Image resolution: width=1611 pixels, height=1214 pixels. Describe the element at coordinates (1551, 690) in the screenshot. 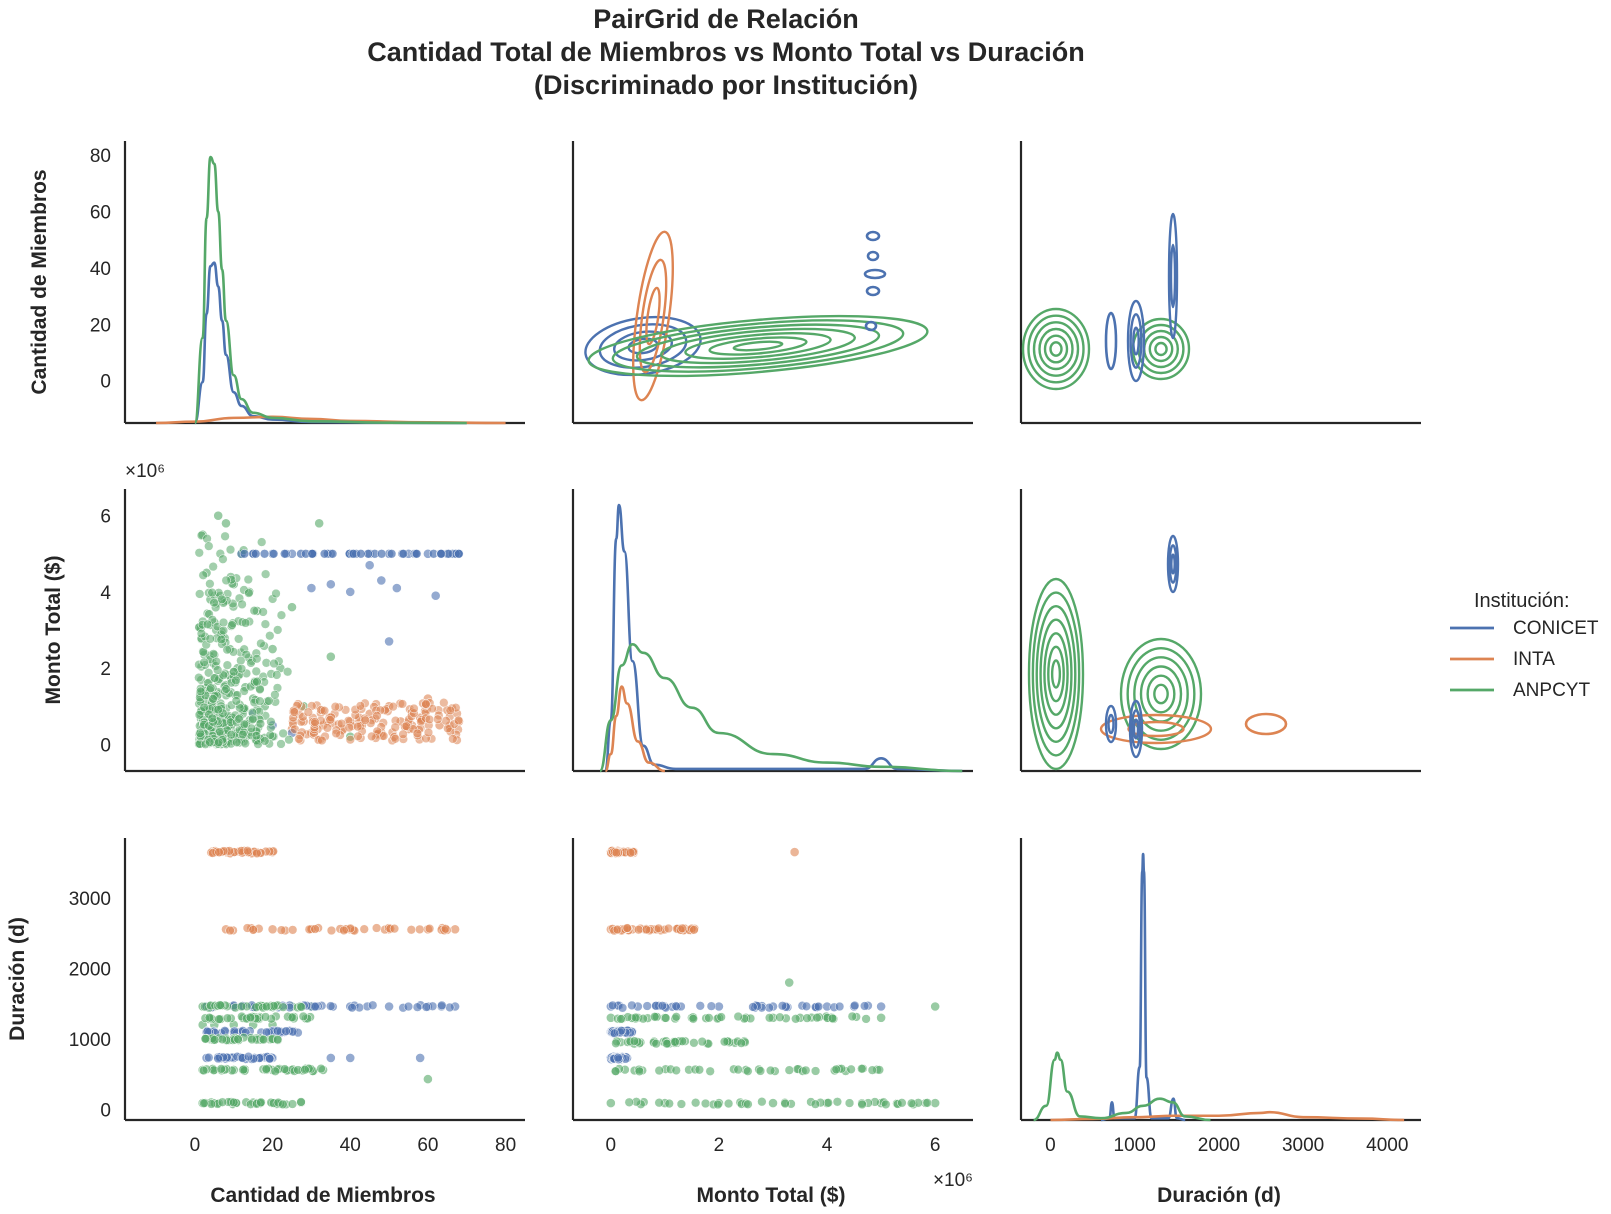

I see `legend-label: ANPCYT` at that location.